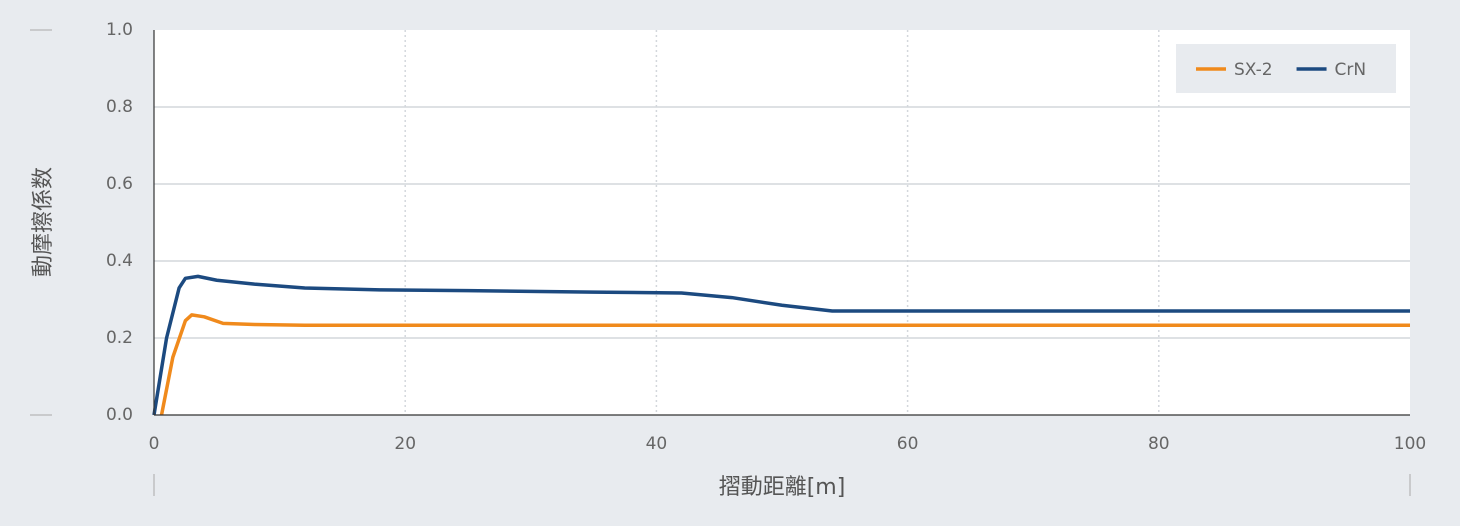  What do you see at coordinates (119, 338) in the screenshot?
I see `y-tick-label: 0.2` at bounding box center [119, 338].